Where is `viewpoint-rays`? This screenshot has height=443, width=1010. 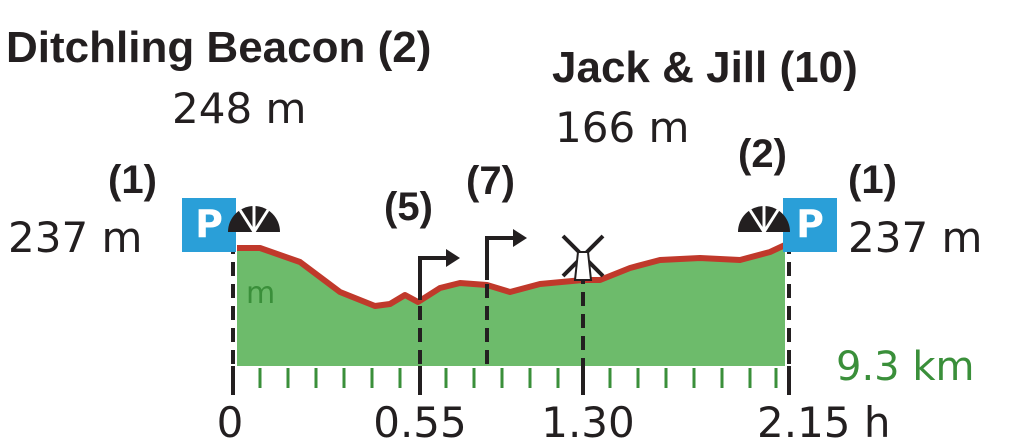
viewpoint-rays is located at coordinates (509, 219).